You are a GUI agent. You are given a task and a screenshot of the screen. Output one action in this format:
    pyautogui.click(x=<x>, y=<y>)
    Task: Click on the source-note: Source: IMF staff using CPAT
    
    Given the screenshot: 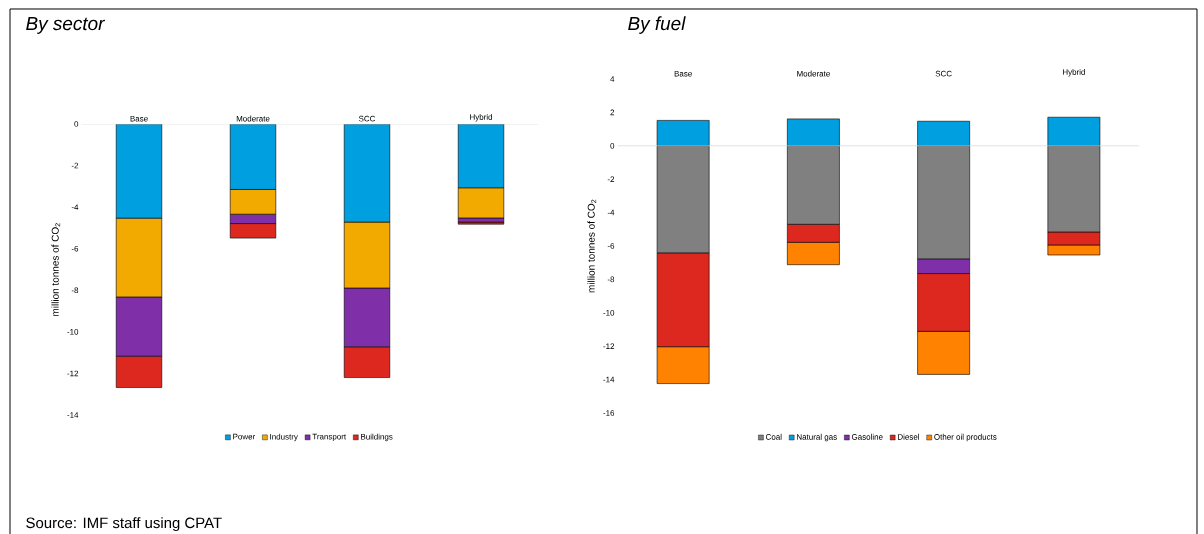 What is the action you would take?
    pyautogui.click(x=124, y=523)
    